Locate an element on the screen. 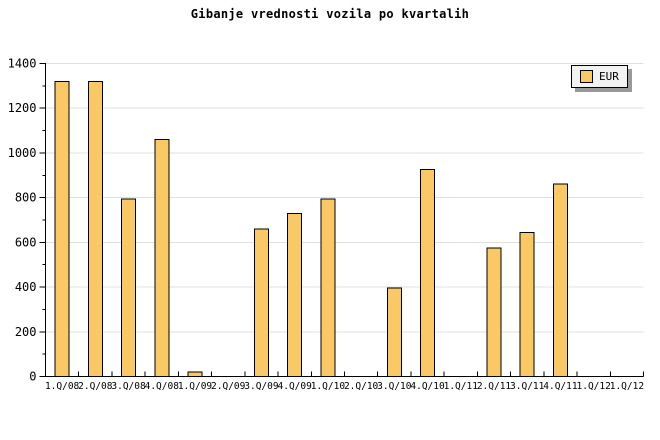 This screenshot has height=440, width=660. x-tick-label: 2.Q/11 is located at coordinates (494, 386).